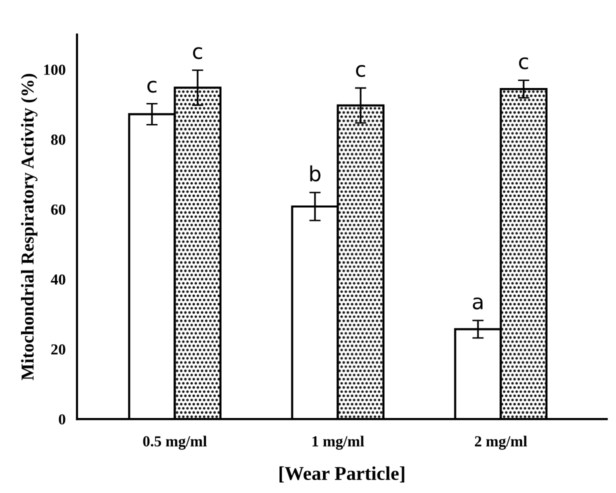  I want to click on y-tick-label: 0, so click(62, 419).